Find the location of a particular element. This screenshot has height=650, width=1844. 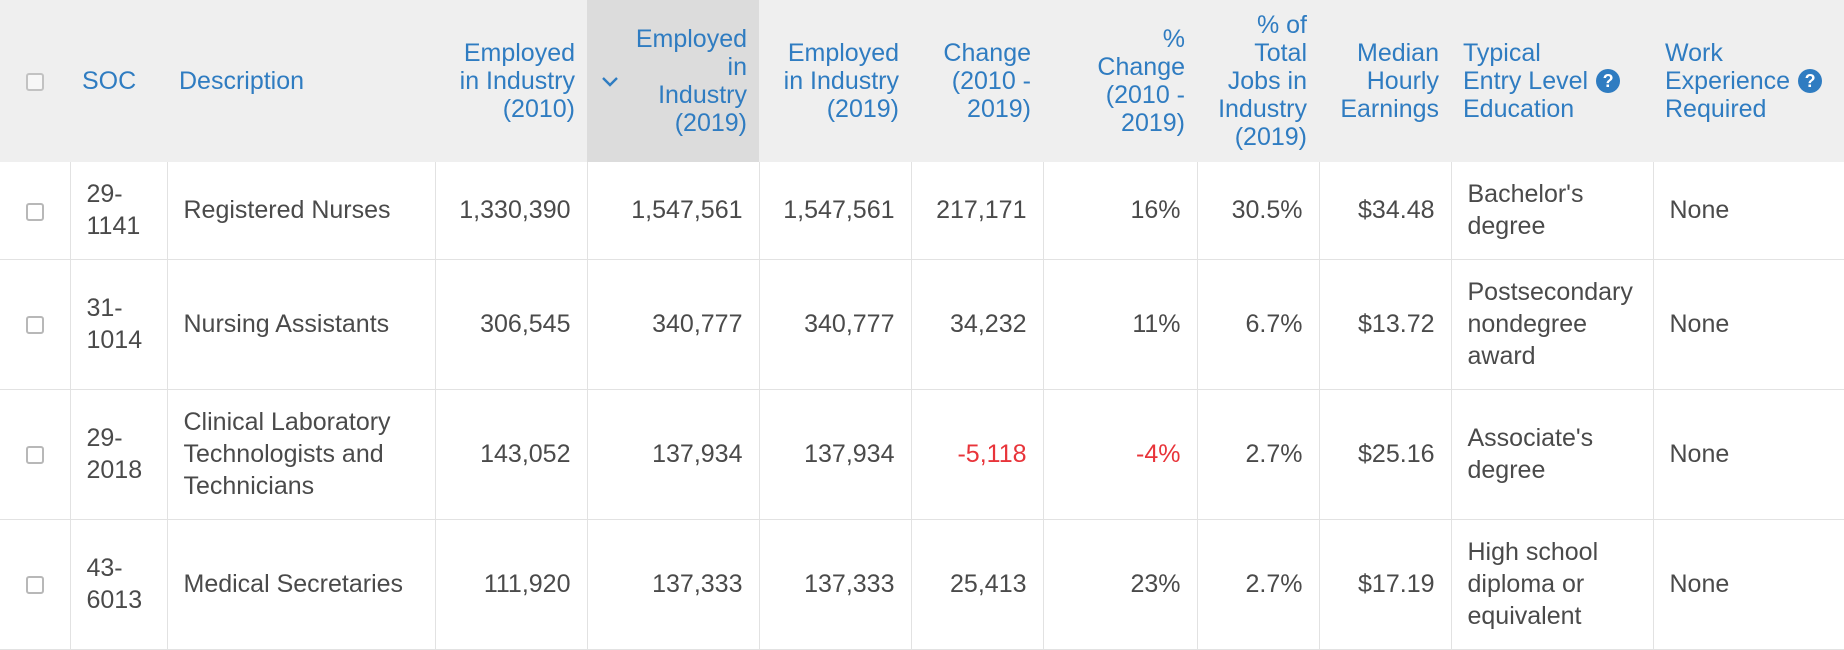

employed-2010-cell: 143,052 is located at coordinates (511, 454).